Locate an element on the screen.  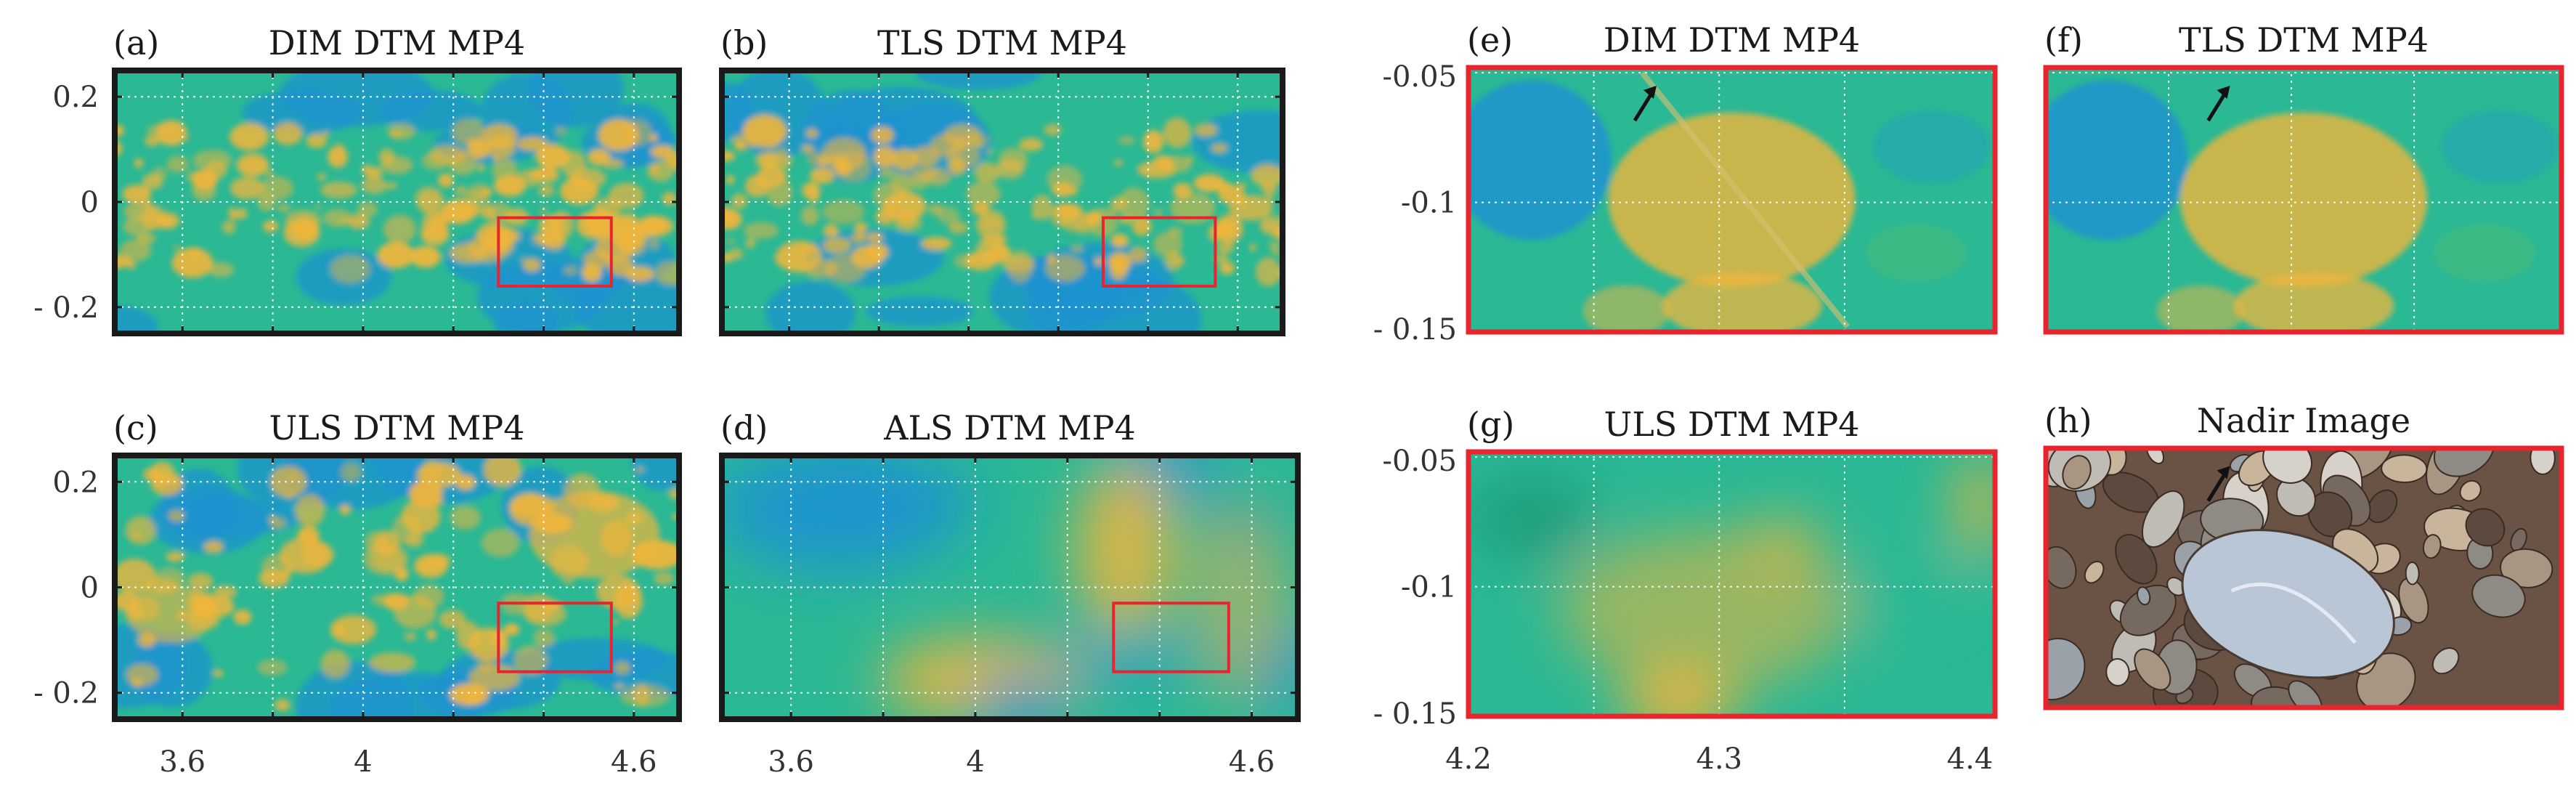
panel-title: ALS DTM MP4 is located at coordinates (1010, 427).